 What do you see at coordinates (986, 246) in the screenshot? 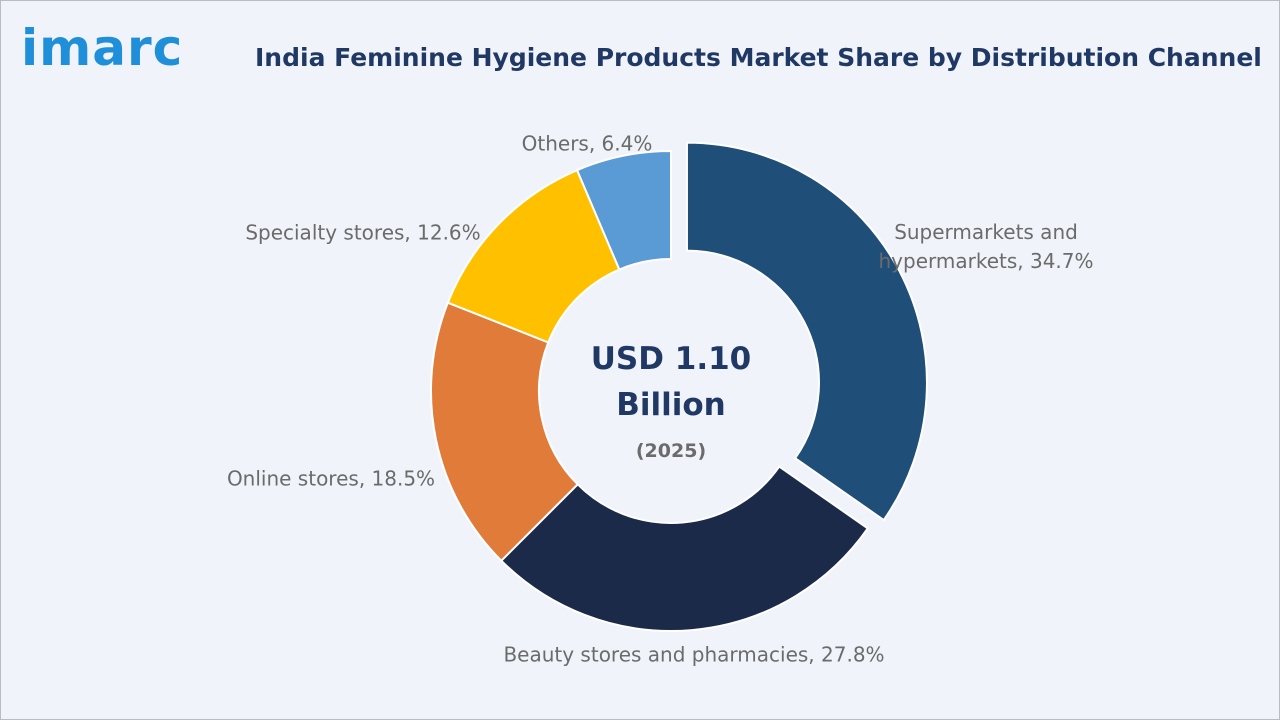
I see `slice-label: Supermarkets and hypermarkets, 34.7%` at bounding box center [986, 246].